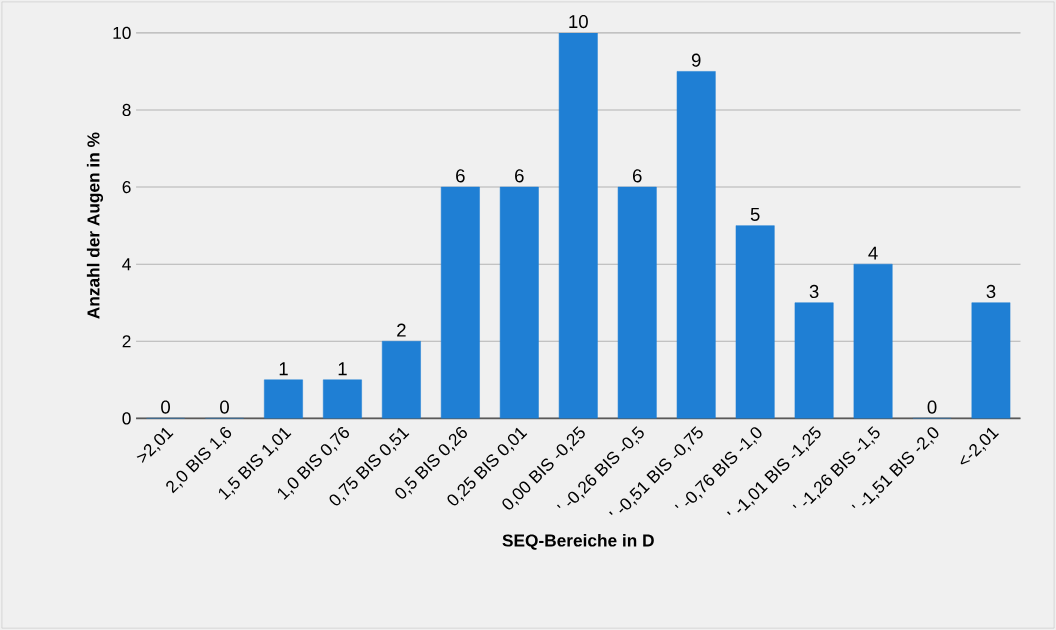 Image resolution: width=1056 pixels, height=630 pixels. Describe the element at coordinates (578, 21) in the screenshot. I see `data-label: 10` at that location.